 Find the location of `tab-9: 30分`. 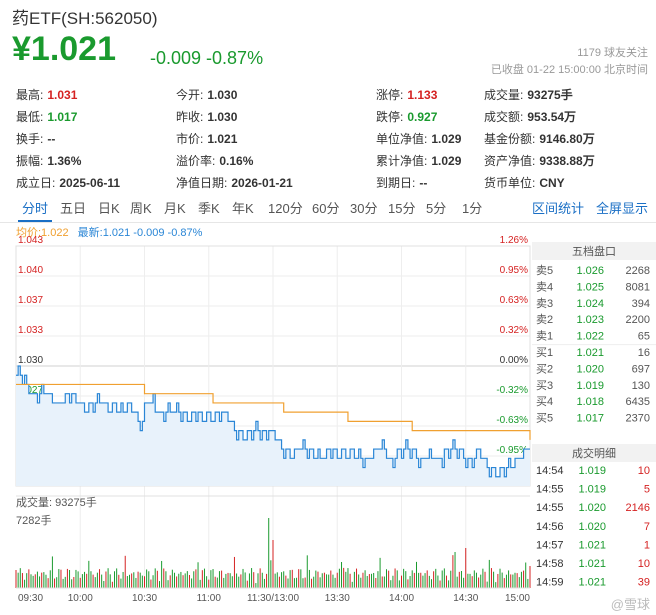

tab-9: 30分 is located at coordinates (364, 208).